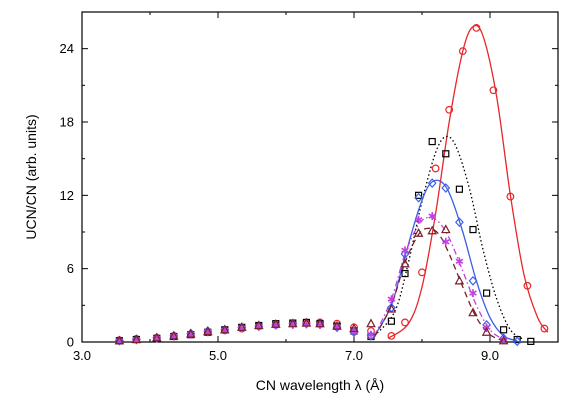 The height and width of the screenshot is (413, 581). I want to click on x-tick-label: 7.0, so click(354, 355).